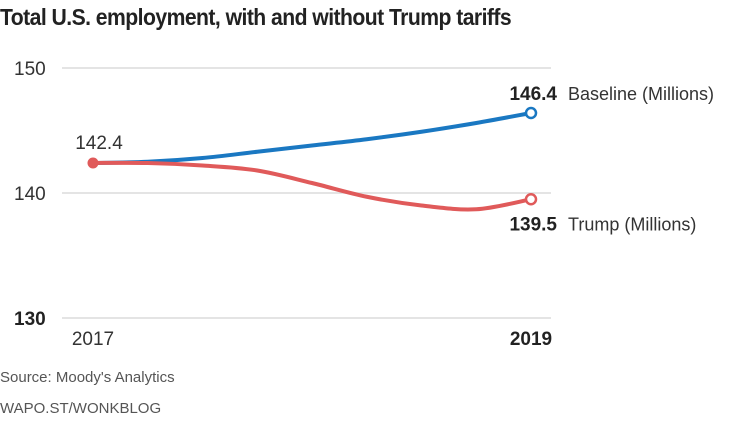  What do you see at coordinates (93, 163) in the screenshot?
I see `start-point-marker` at bounding box center [93, 163].